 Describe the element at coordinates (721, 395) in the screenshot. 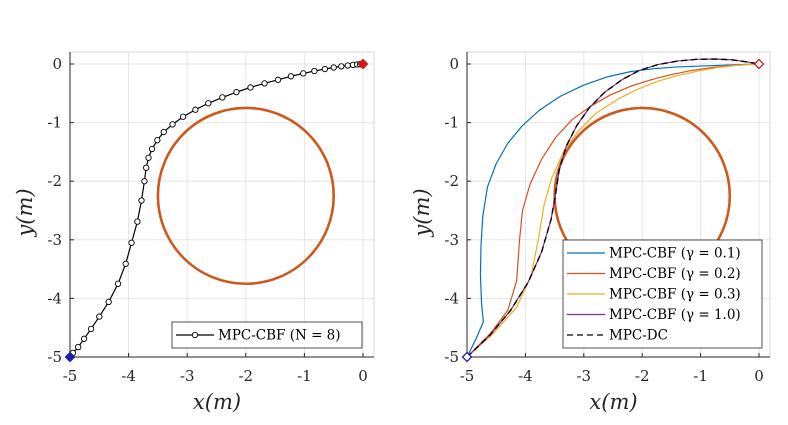

I see `watermark: 知乎 @骥卓著` at that location.